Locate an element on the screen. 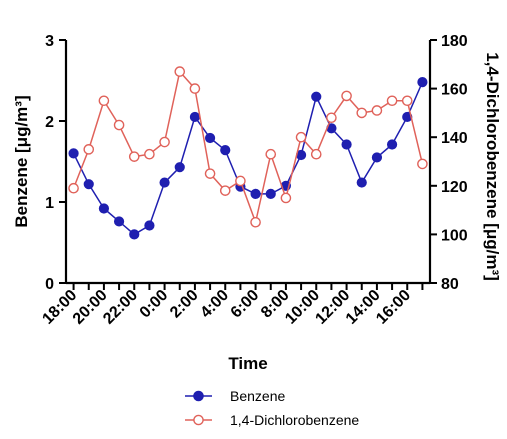 This screenshot has width=507, height=439. left-y-tick-label: 1 is located at coordinates (49, 203).